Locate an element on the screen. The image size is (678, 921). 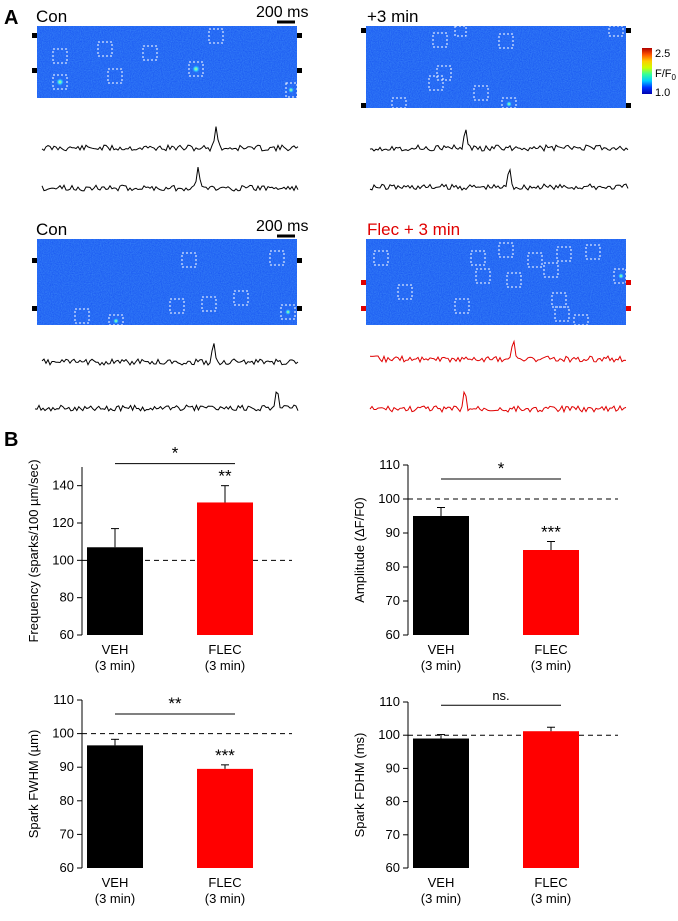
trace-3b is located at coordinates (166, 402).